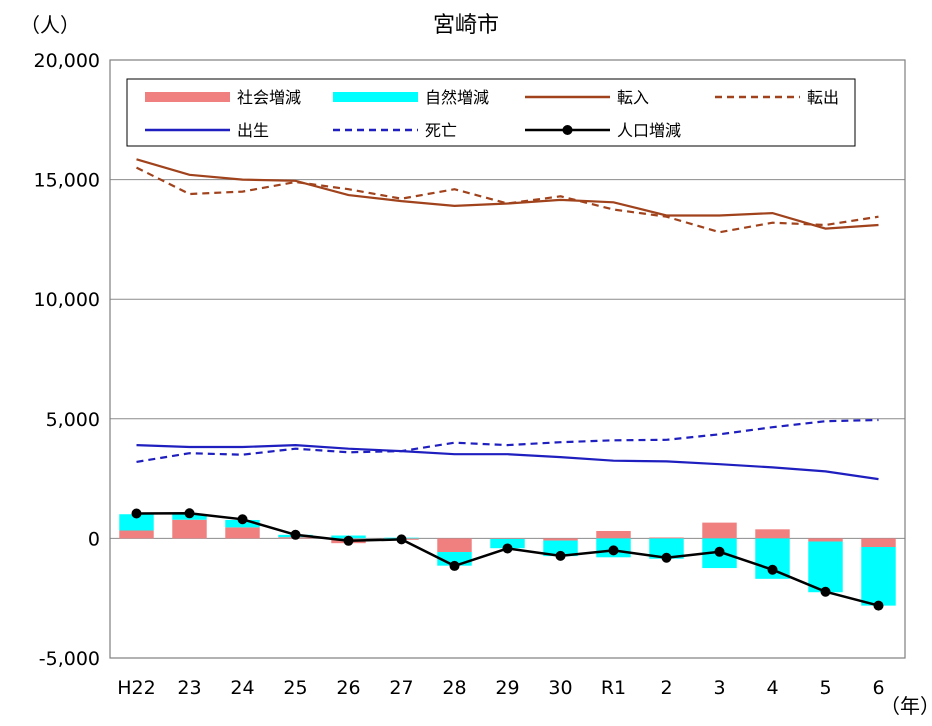 This screenshot has width=932, height=726. What do you see at coordinates (466, 25) in the screenshot?
I see `chart-title: 宮崎市` at bounding box center [466, 25].